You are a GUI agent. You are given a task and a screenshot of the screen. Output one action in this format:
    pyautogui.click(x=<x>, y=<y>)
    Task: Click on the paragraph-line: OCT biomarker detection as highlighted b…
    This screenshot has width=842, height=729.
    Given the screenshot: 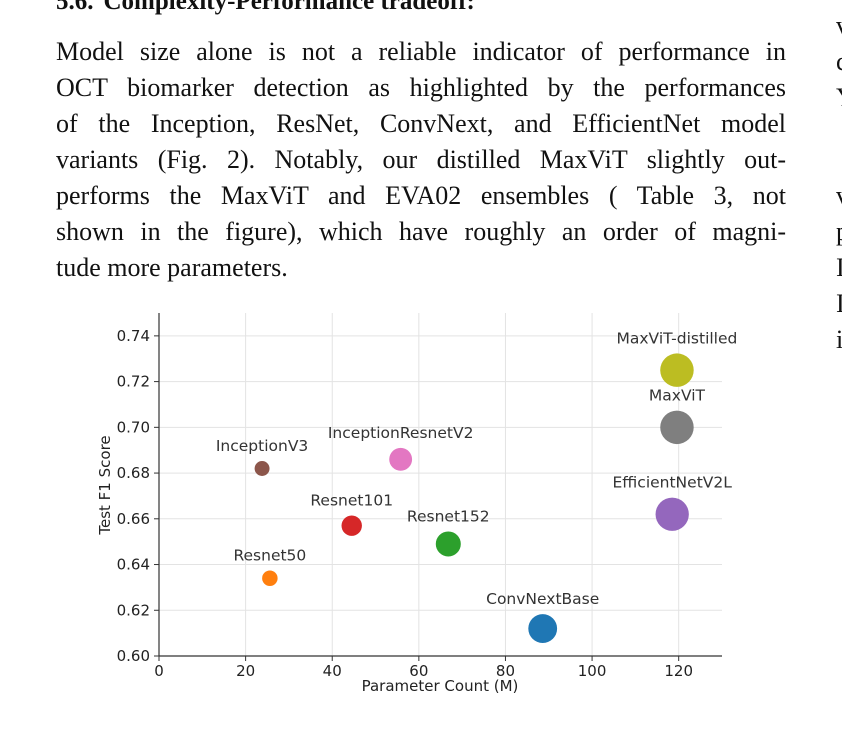 What is the action you would take?
    pyautogui.click(x=421, y=87)
    